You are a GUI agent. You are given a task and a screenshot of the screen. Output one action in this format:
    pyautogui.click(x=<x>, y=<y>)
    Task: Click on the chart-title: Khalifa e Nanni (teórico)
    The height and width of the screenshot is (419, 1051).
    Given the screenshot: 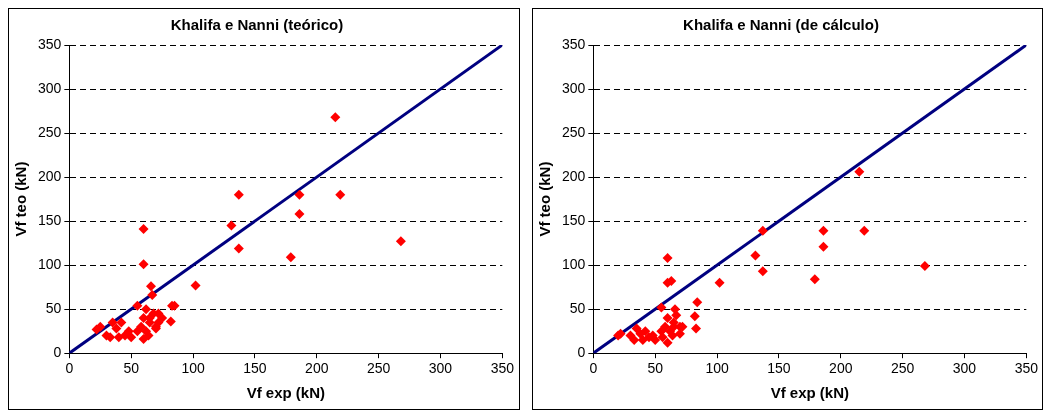 What is the action you would take?
    pyautogui.click(x=257, y=25)
    